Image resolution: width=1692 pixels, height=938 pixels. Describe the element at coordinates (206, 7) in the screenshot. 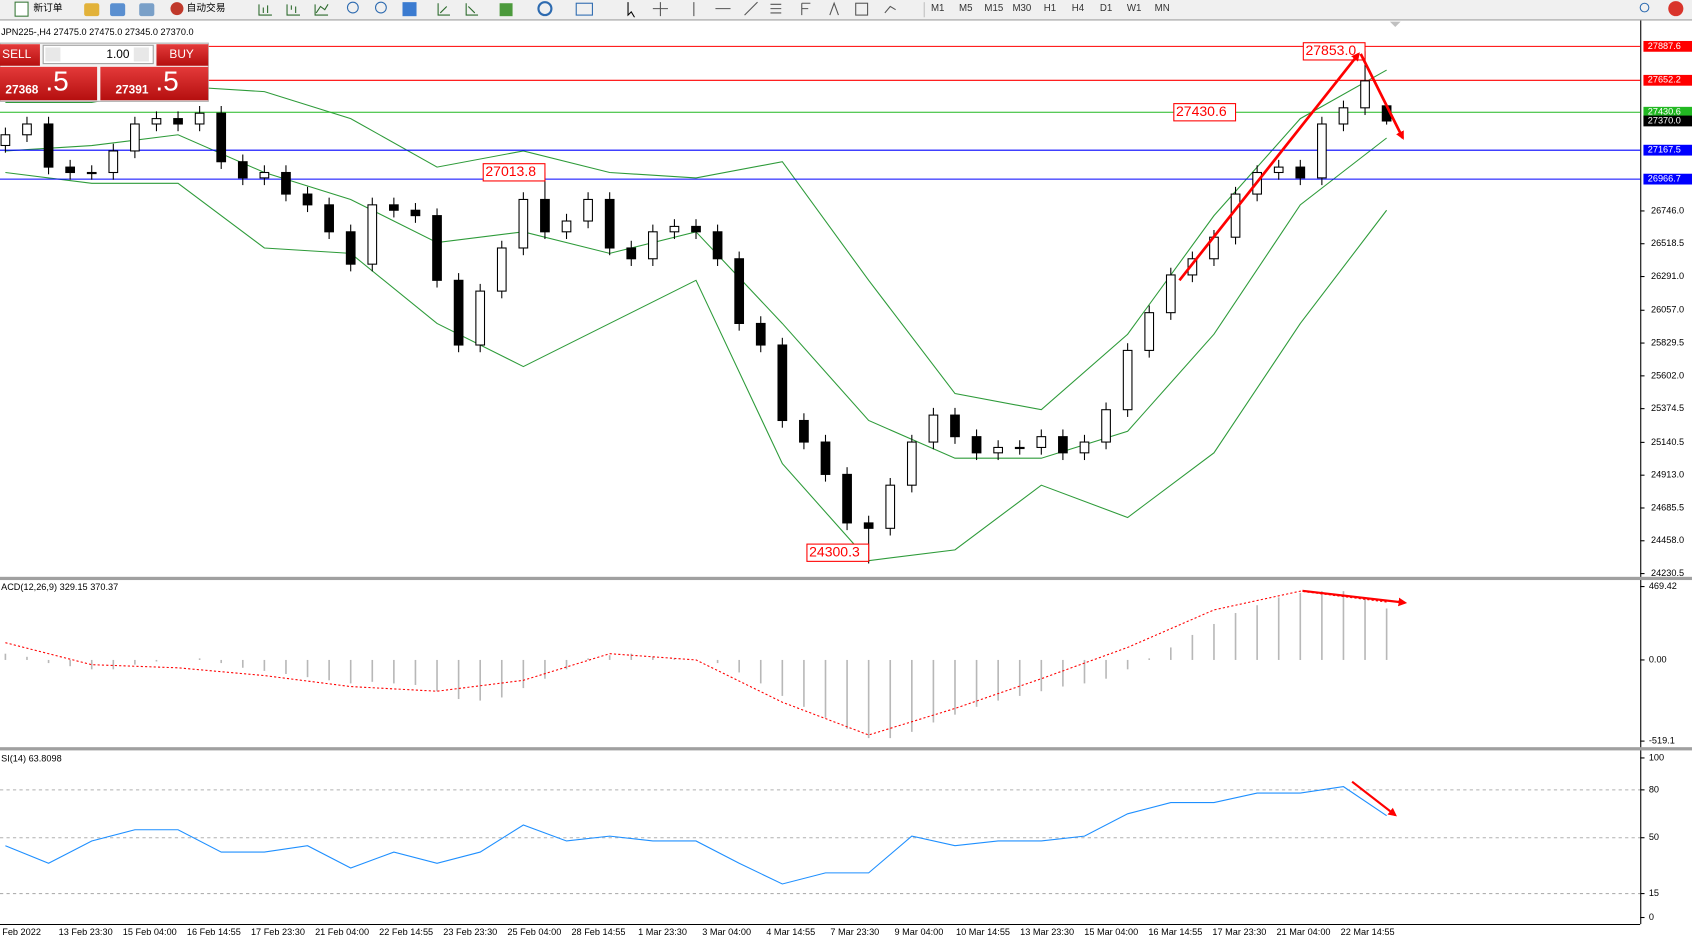

I see `button-label: 自动交易` at that location.